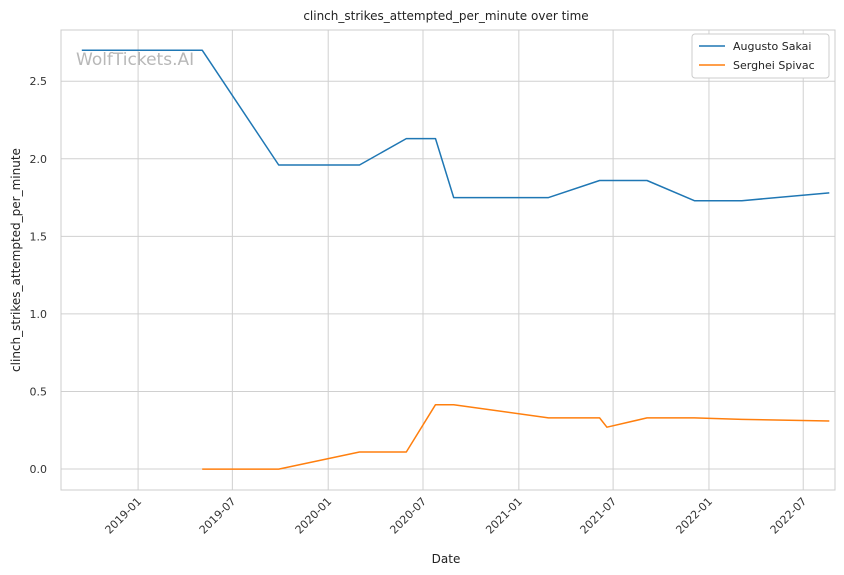 This screenshot has width=844, height=575. Describe the element at coordinates (774, 65) in the screenshot. I see `legend-label-serghei-spivac: Serghei Spivac` at that location.